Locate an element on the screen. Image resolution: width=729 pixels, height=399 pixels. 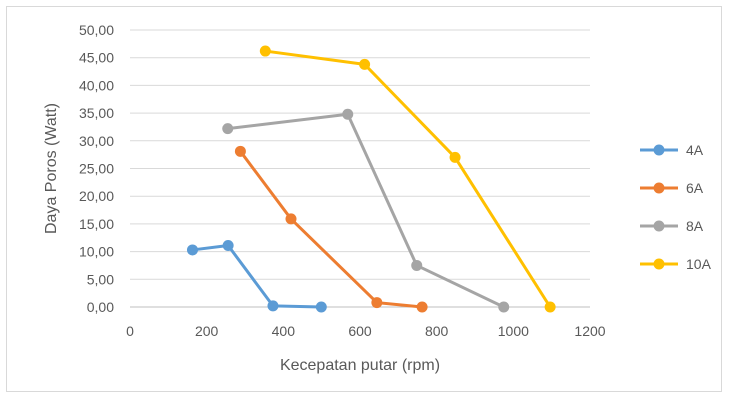
legend-label: 4A is located at coordinates (695, 150).